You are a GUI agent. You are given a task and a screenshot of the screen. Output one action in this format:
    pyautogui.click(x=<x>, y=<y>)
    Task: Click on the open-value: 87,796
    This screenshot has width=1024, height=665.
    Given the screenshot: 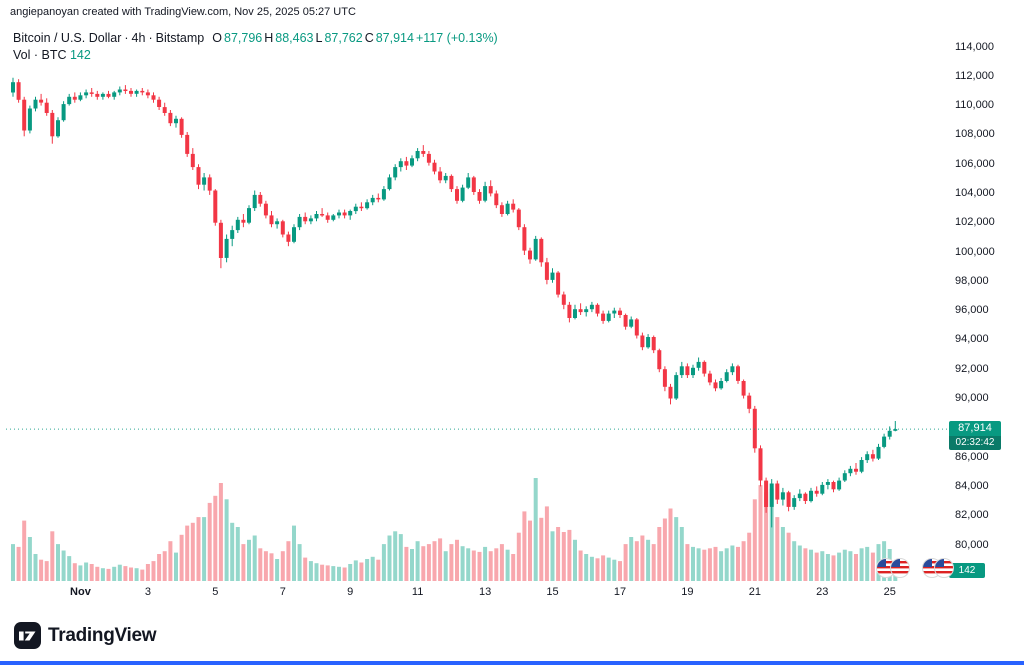 What is the action you would take?
    pyautogui.click(x=243, y=38)
    